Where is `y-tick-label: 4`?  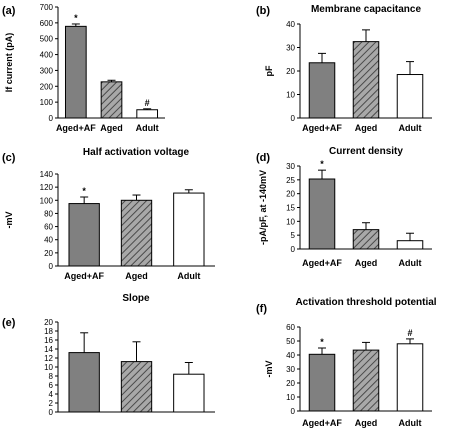 y-tick-label: 4 is located at coordinates (51, 394).